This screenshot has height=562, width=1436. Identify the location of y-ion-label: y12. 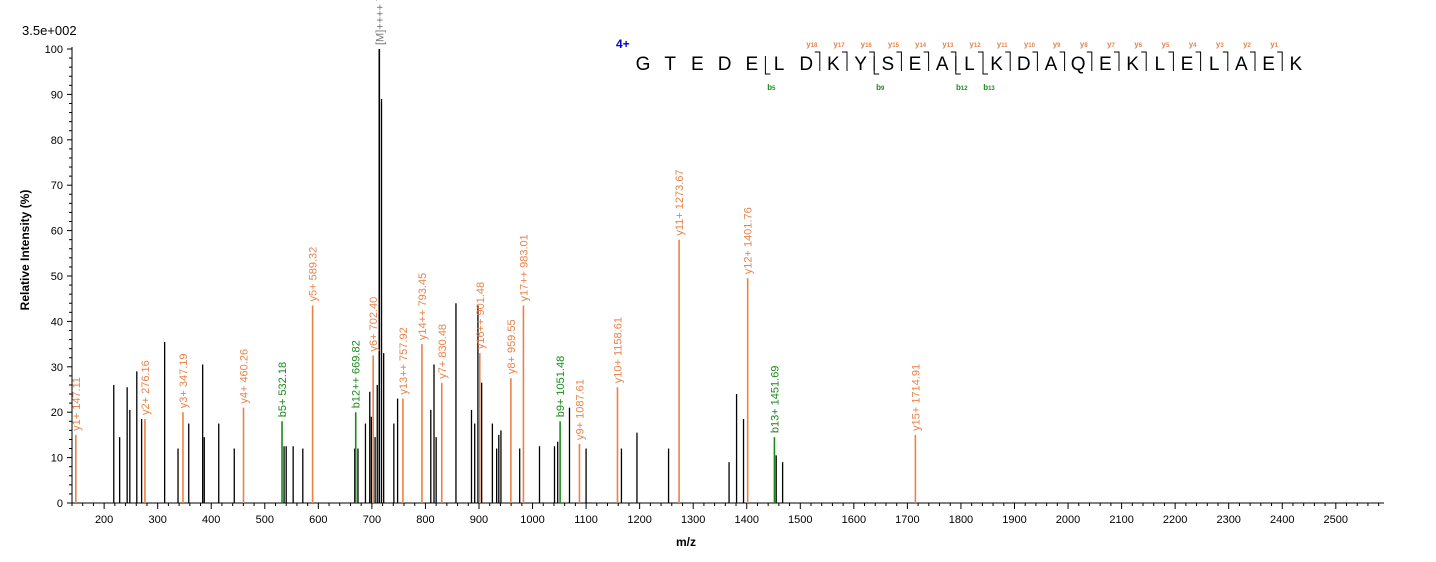
(975, 44).